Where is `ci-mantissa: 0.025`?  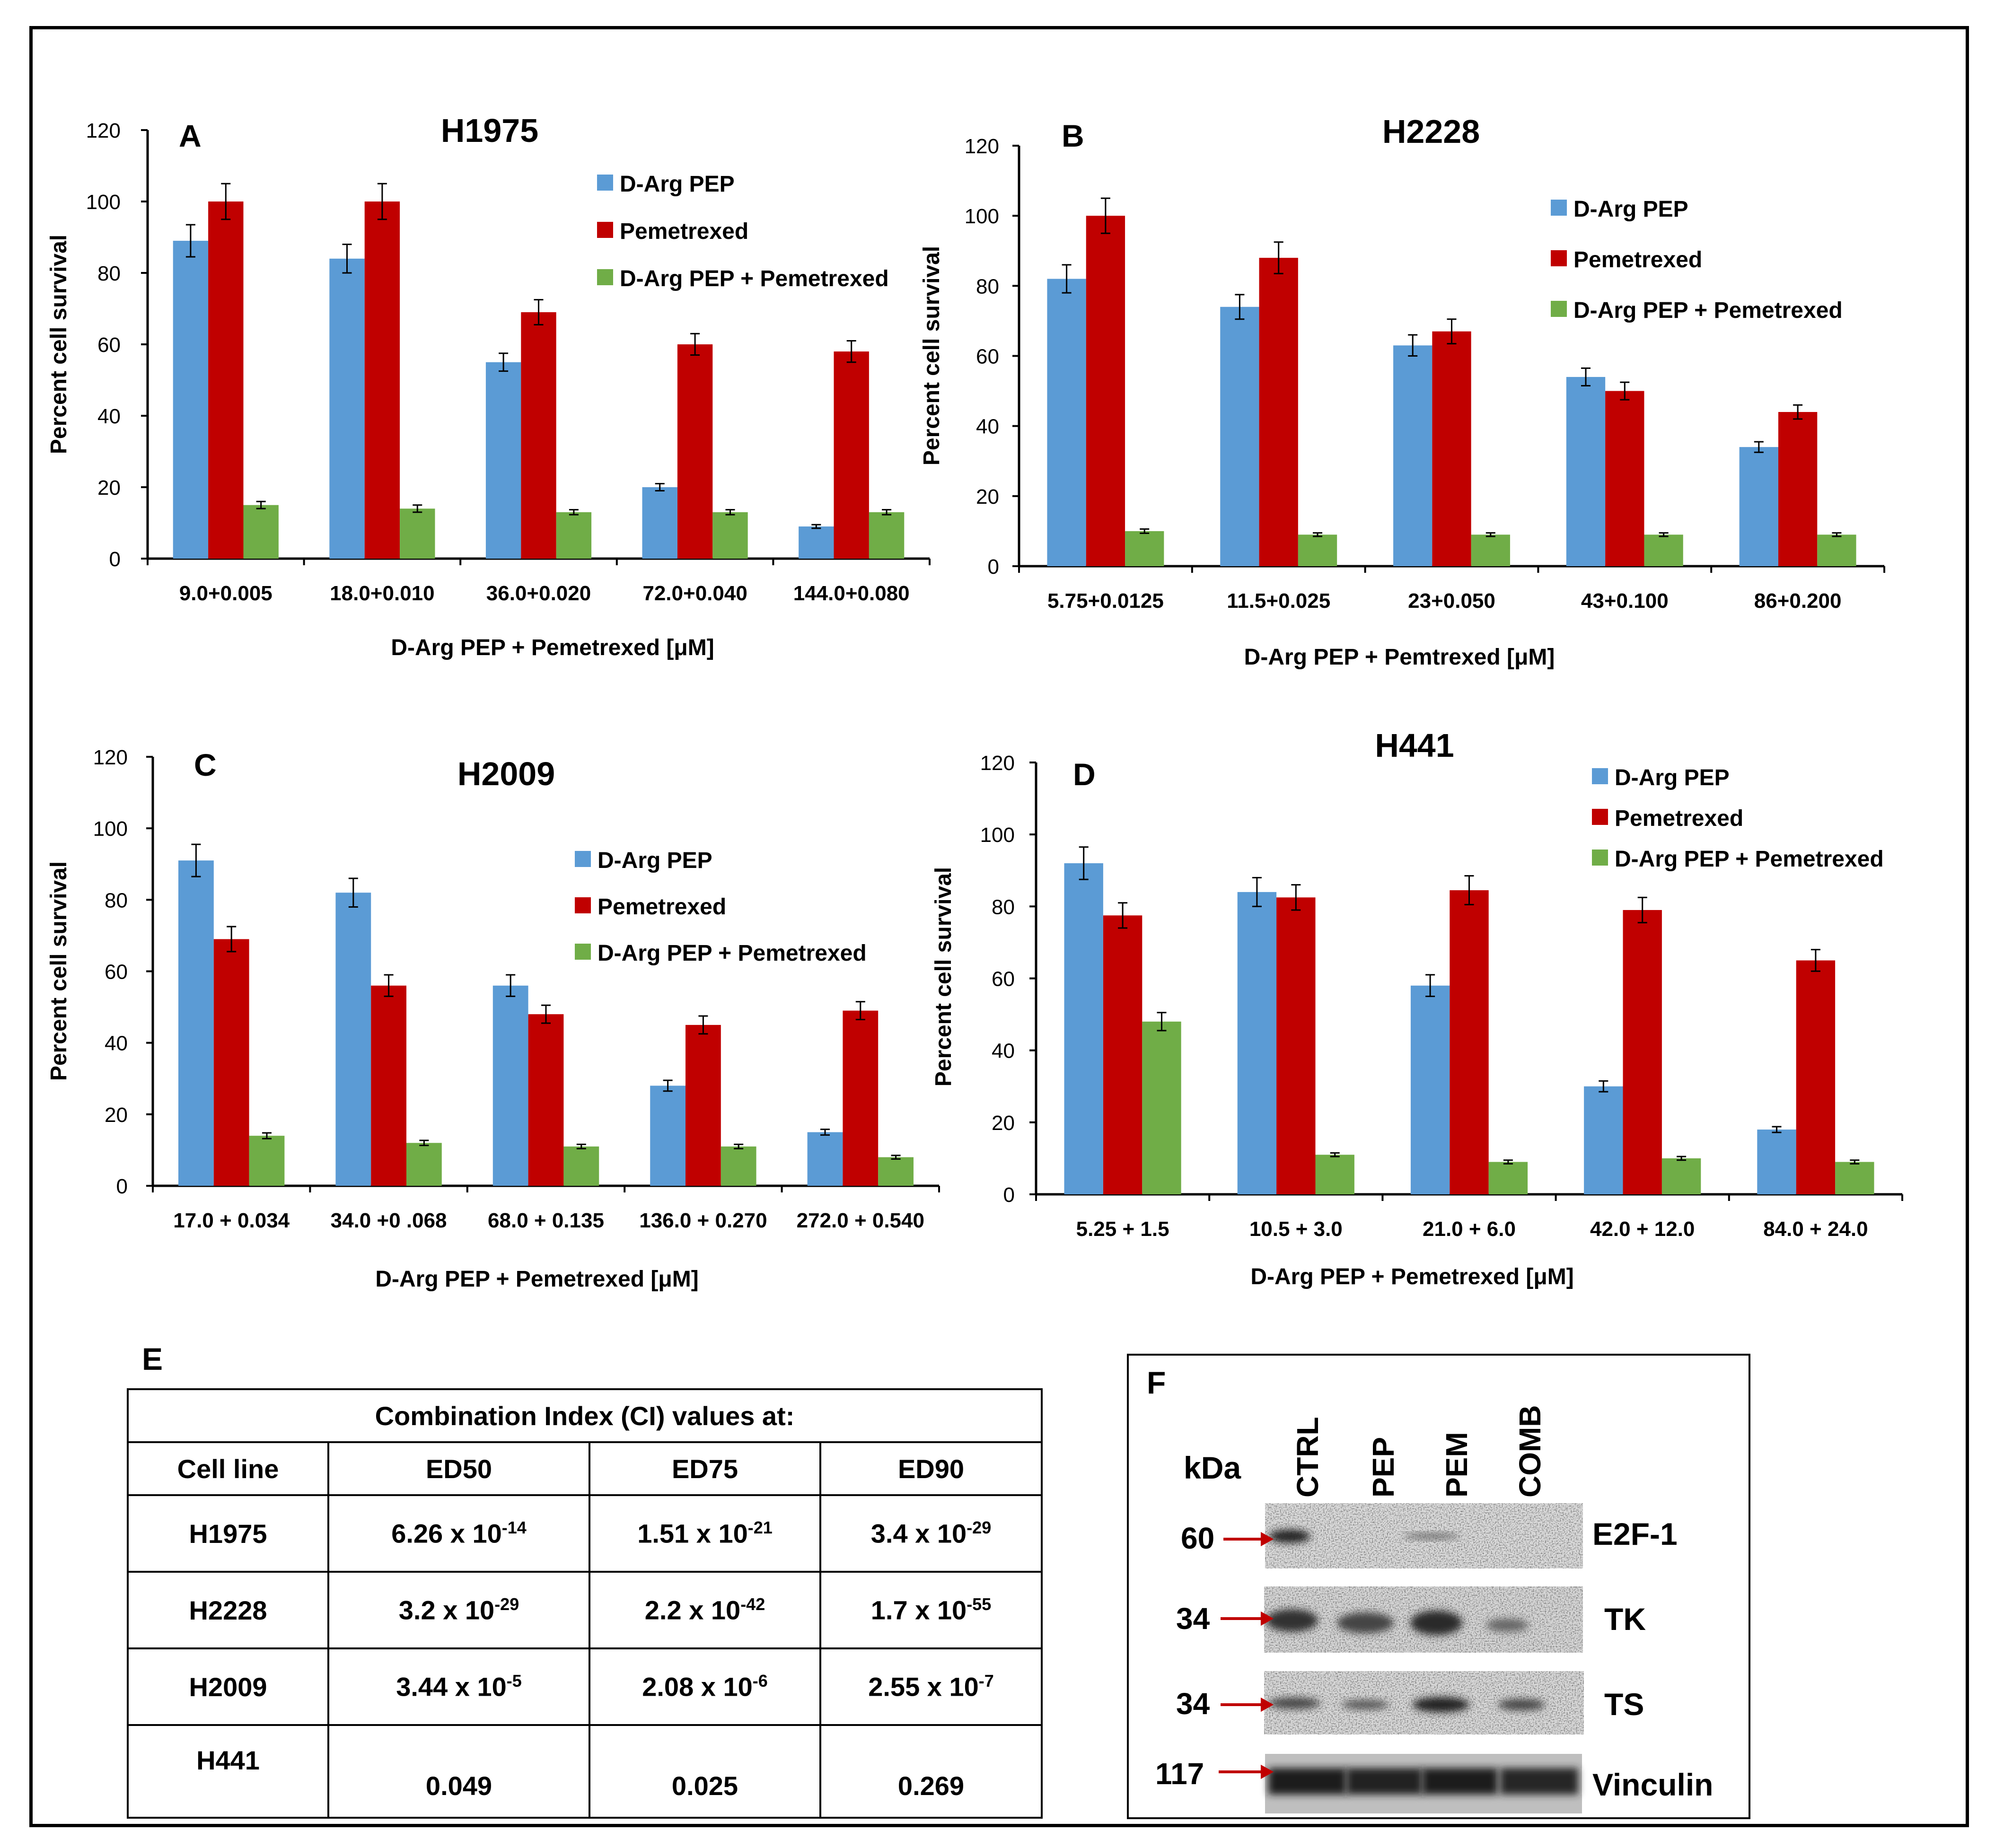
ci-mantissa: 0.025 is located at coordinates (704, 1786).